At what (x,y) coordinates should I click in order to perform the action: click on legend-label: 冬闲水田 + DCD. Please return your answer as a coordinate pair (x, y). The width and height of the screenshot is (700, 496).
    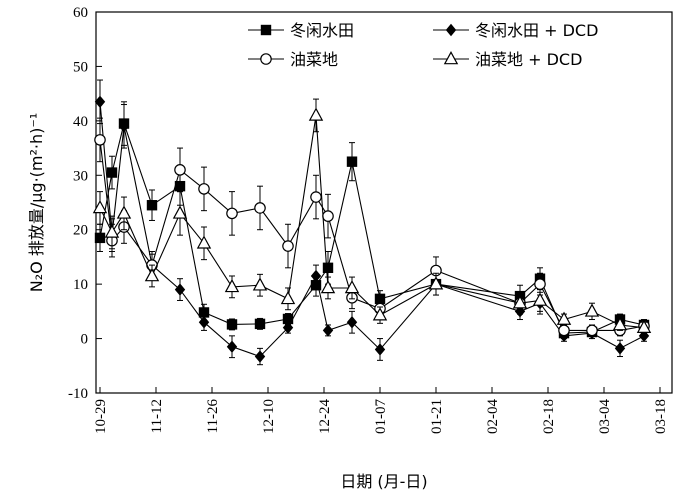
    Looking at the image, I should click on (536, 30).